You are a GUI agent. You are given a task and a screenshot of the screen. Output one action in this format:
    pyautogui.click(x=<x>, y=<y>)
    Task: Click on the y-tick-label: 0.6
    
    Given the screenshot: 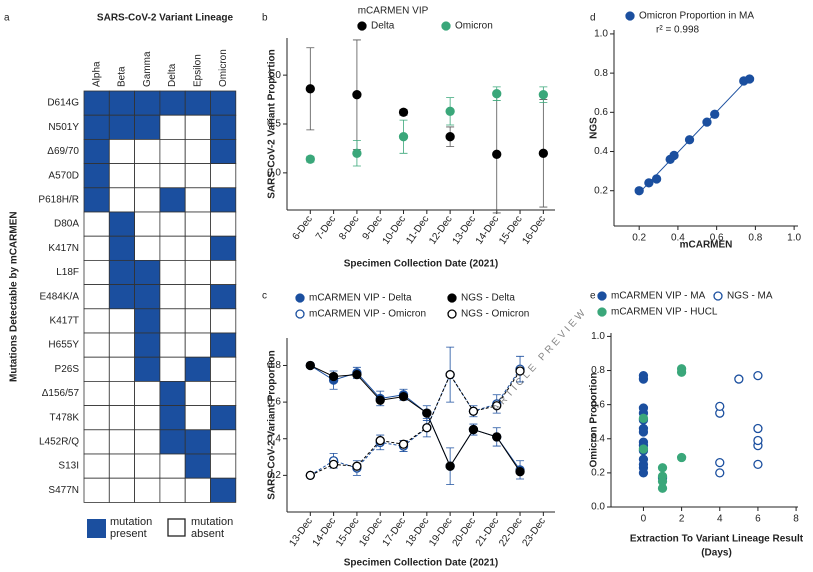 What is the action you would take?
    pyautogui.click(x=601, y=112)
    